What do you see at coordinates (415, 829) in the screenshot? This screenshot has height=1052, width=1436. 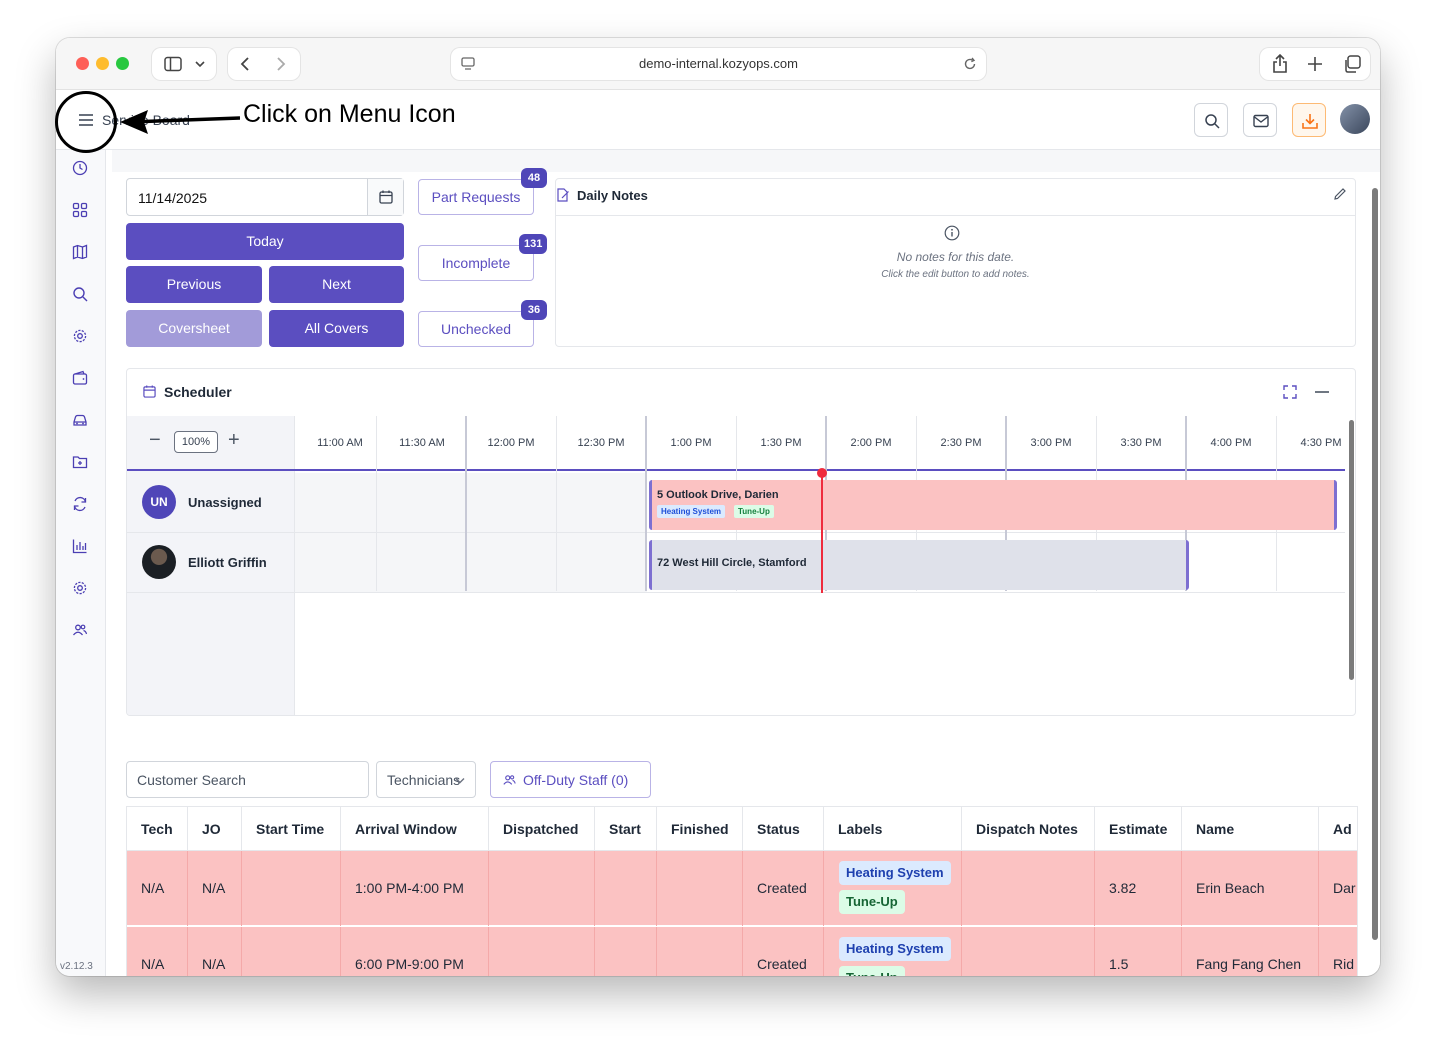 I see `column-header: Arrival Window` at bounding box center [415, 829].